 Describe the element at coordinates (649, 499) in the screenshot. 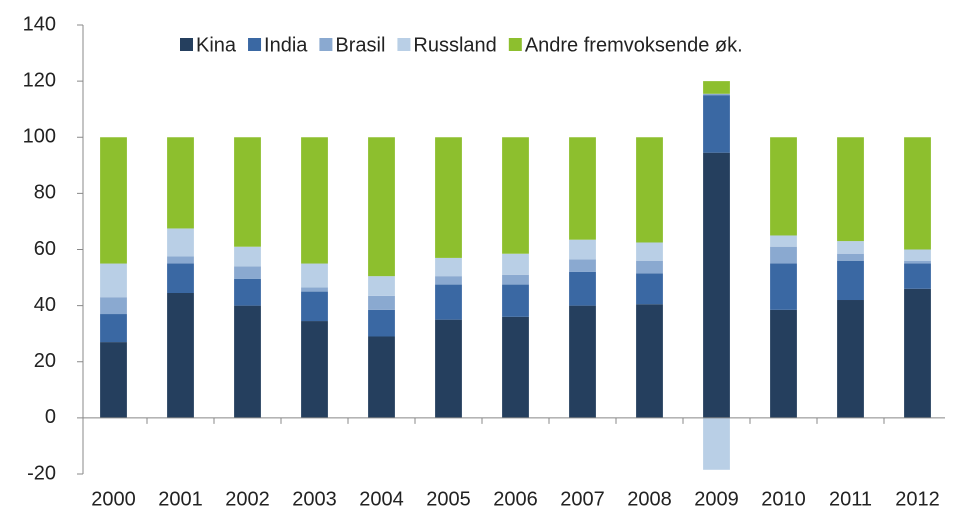

I see `x-tick-label: 2008` at that location.